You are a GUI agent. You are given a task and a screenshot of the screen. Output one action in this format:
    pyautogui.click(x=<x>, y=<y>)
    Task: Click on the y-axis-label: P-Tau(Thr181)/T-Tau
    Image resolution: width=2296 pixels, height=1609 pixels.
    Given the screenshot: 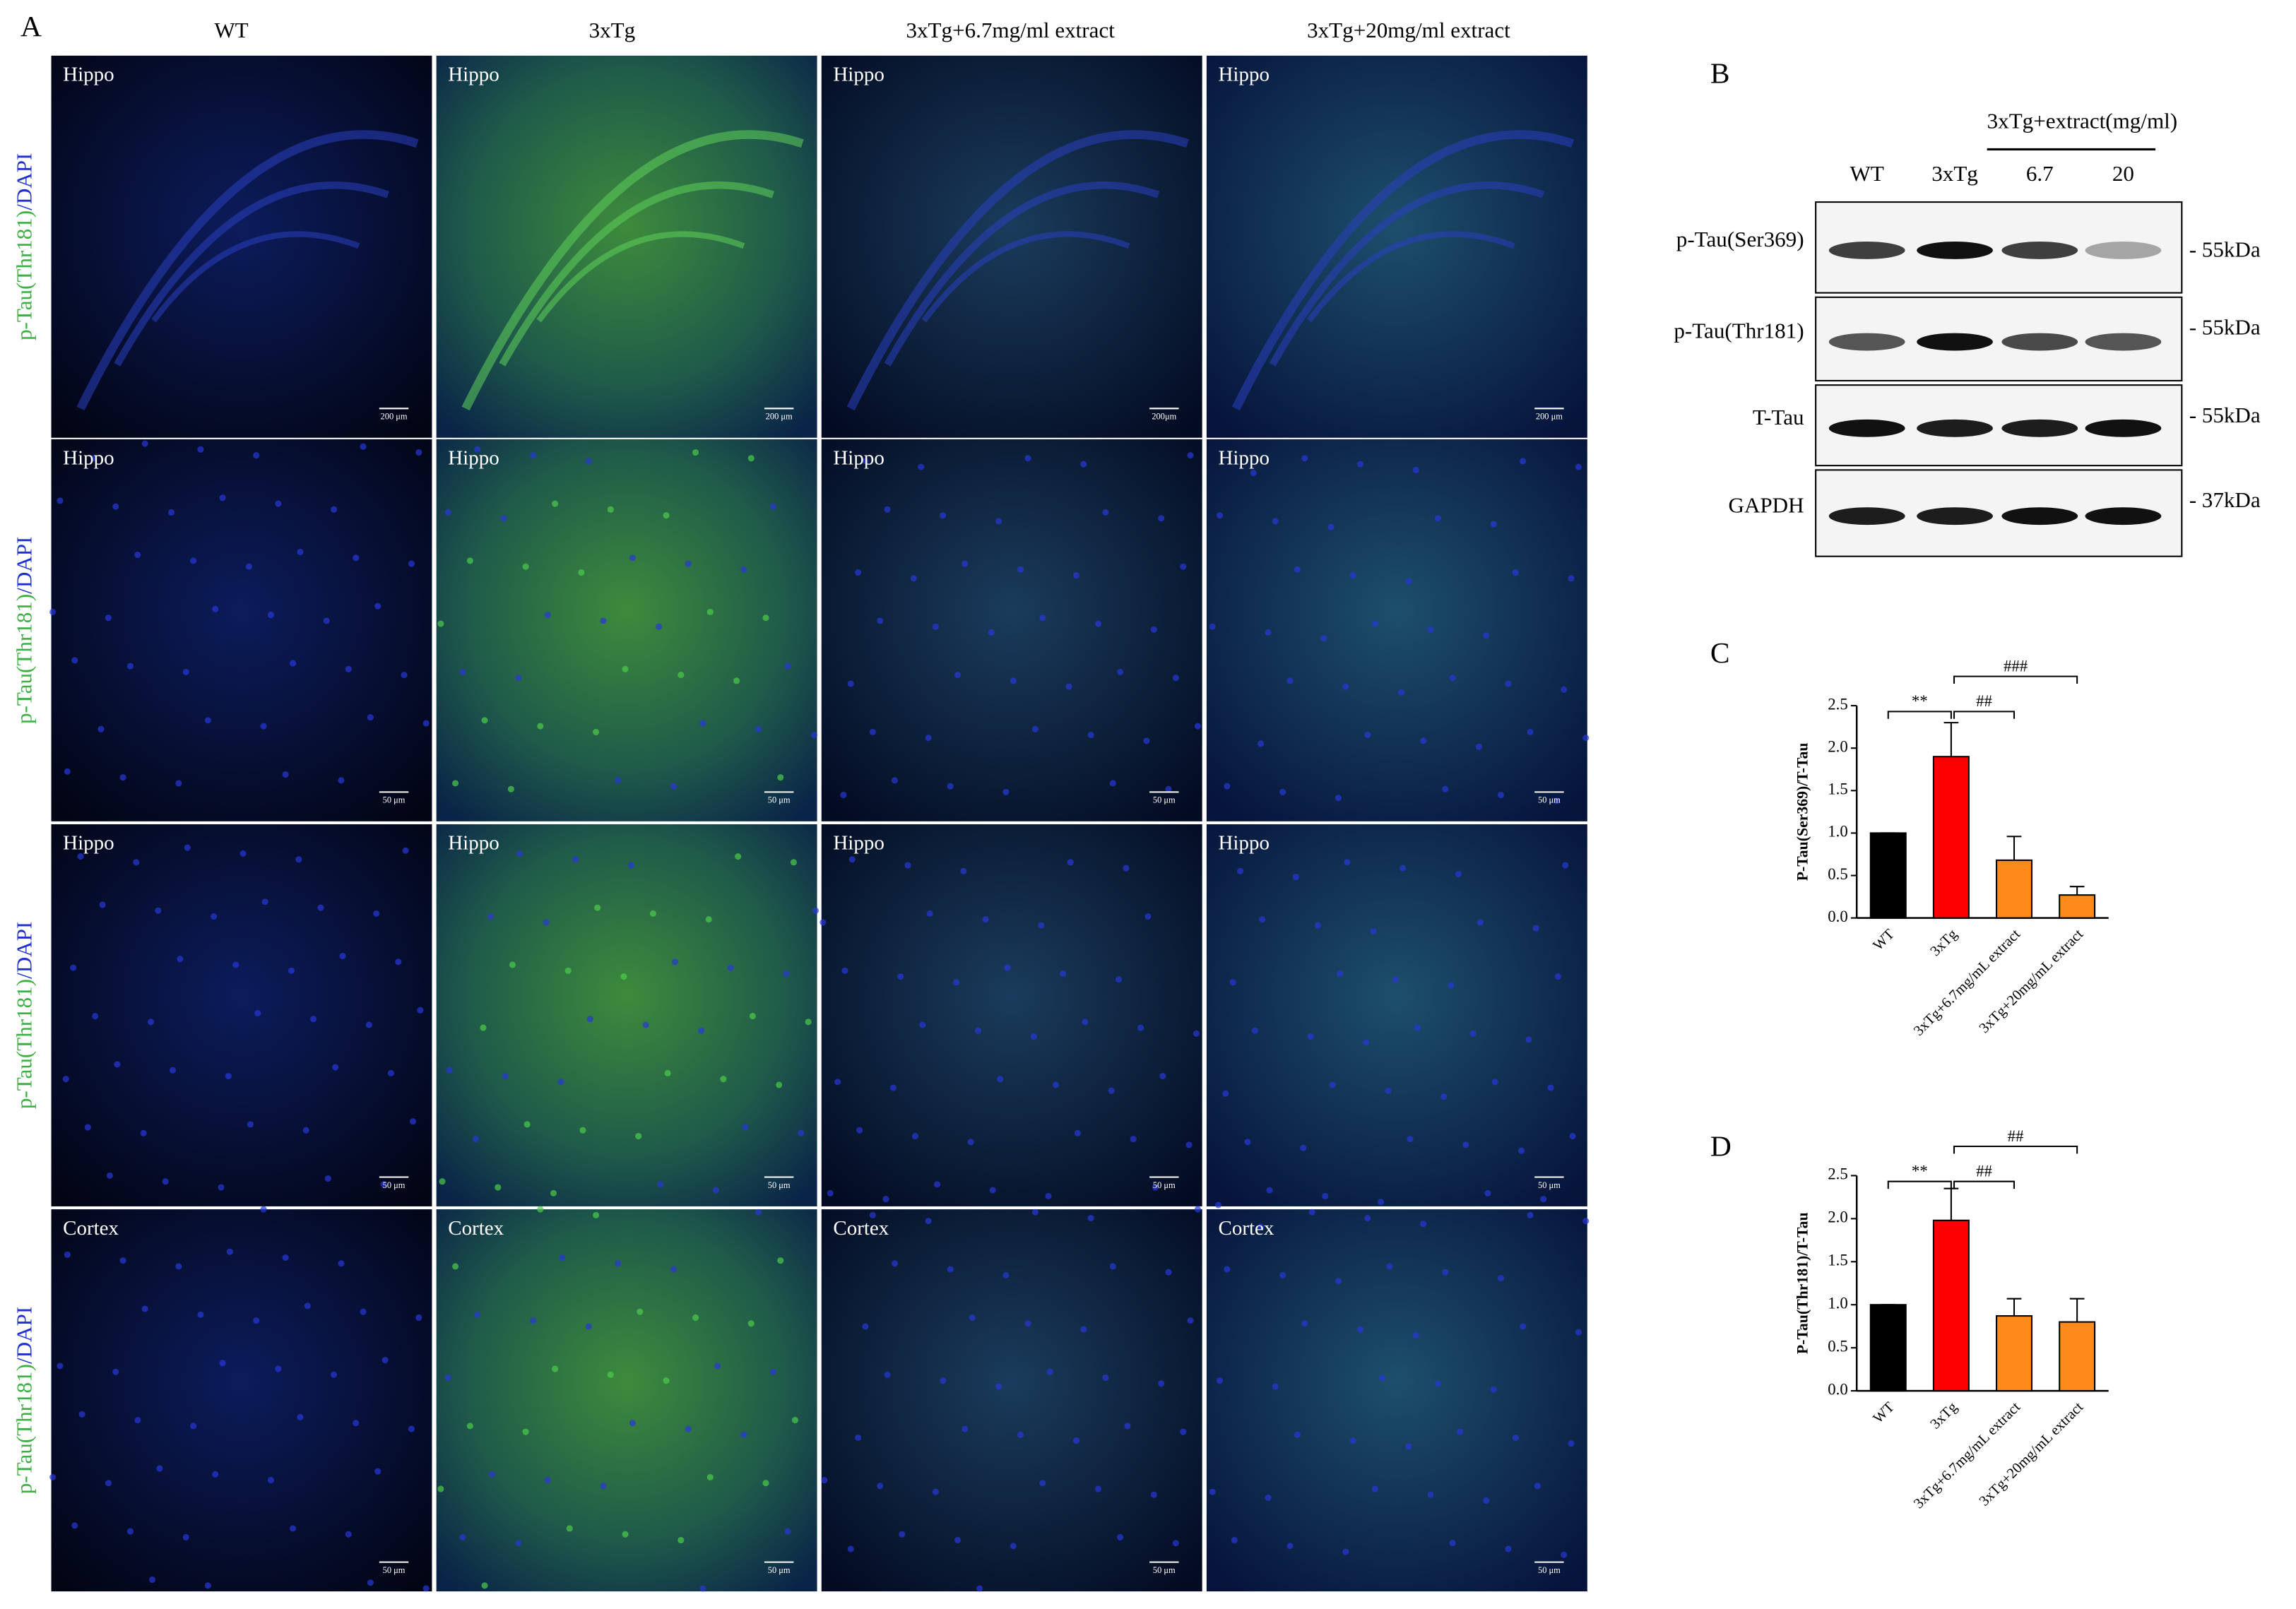 What is the action you would take?
    pyautogui.click(x=1802, y=1283)
    